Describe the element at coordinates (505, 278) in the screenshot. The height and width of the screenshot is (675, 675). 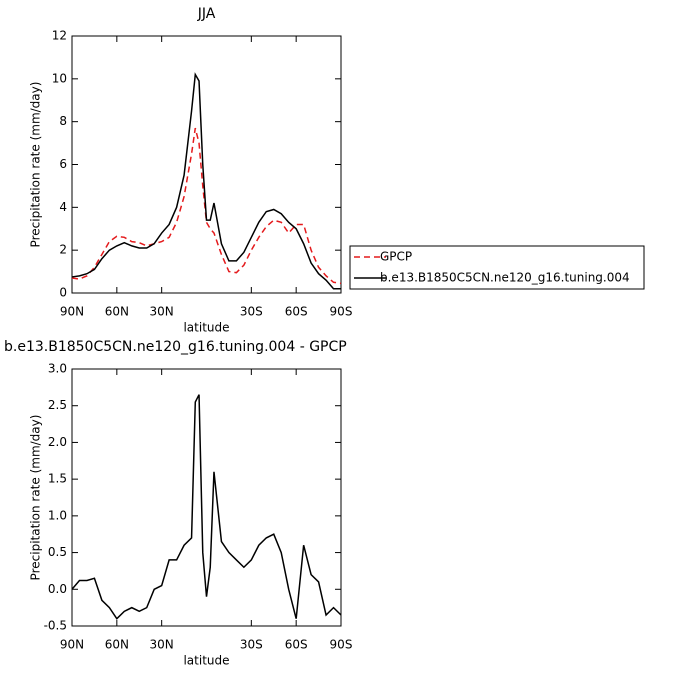
I see `legend-label: b.e13.B1850C5CN.ne120_g16.tuning.004` at that location.